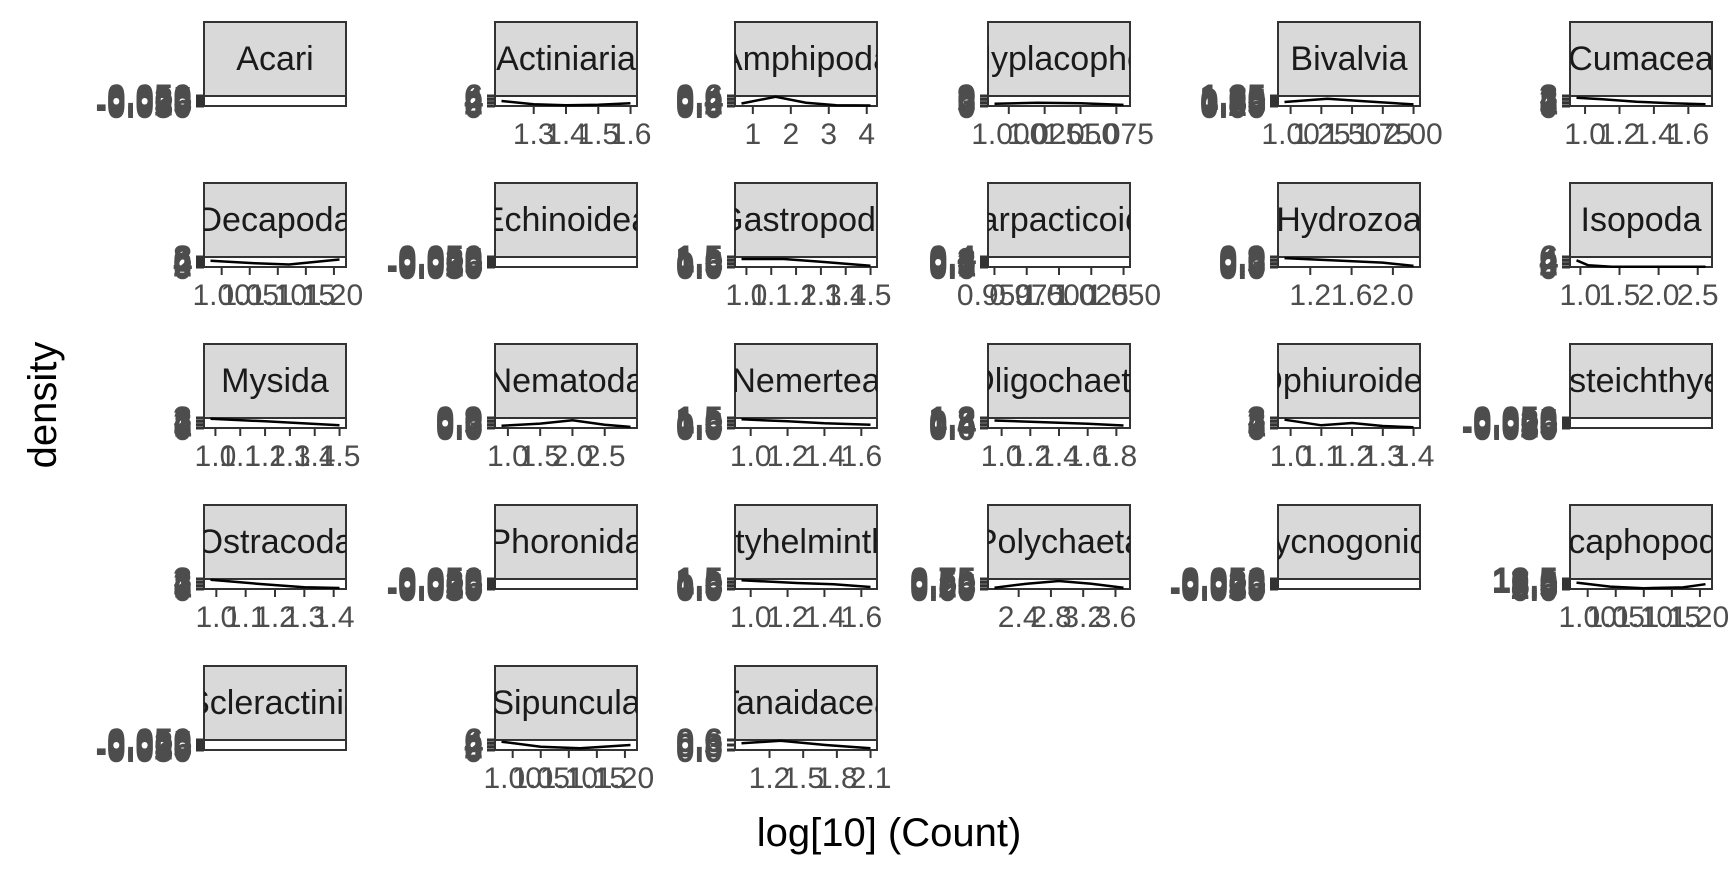 The width and height of the screenshot is (1734, 878). What do you see at coordinates (43, 405) in the screenshot?
I see `y-axis-title: density` at bounding box center [43, 405].